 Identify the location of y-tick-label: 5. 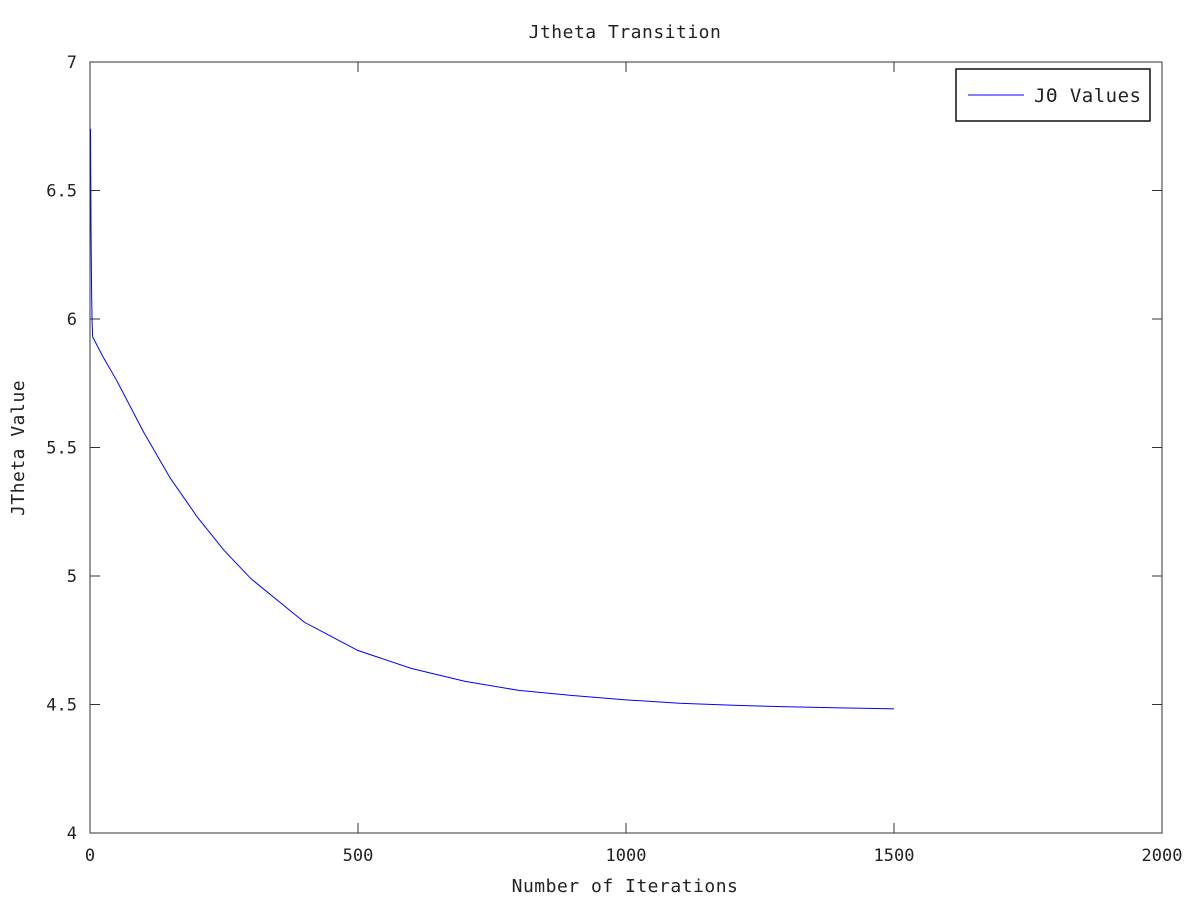
(72, 577).